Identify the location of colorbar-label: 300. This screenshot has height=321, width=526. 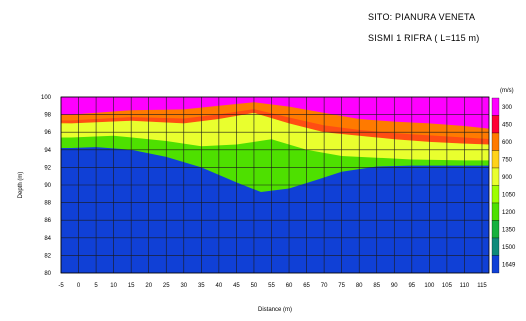
(507, 108).